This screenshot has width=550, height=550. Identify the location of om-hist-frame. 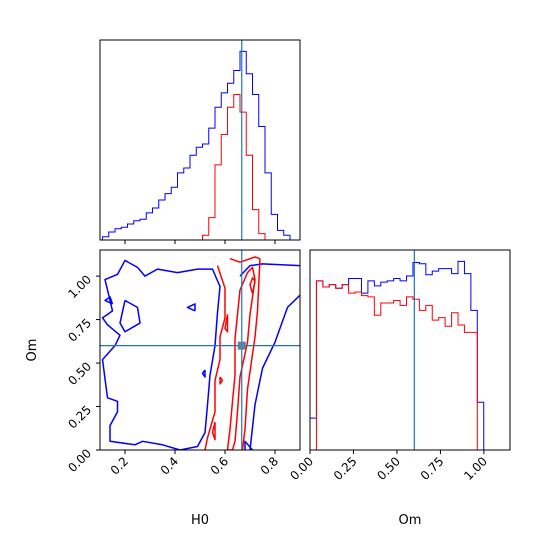
(410, 350).